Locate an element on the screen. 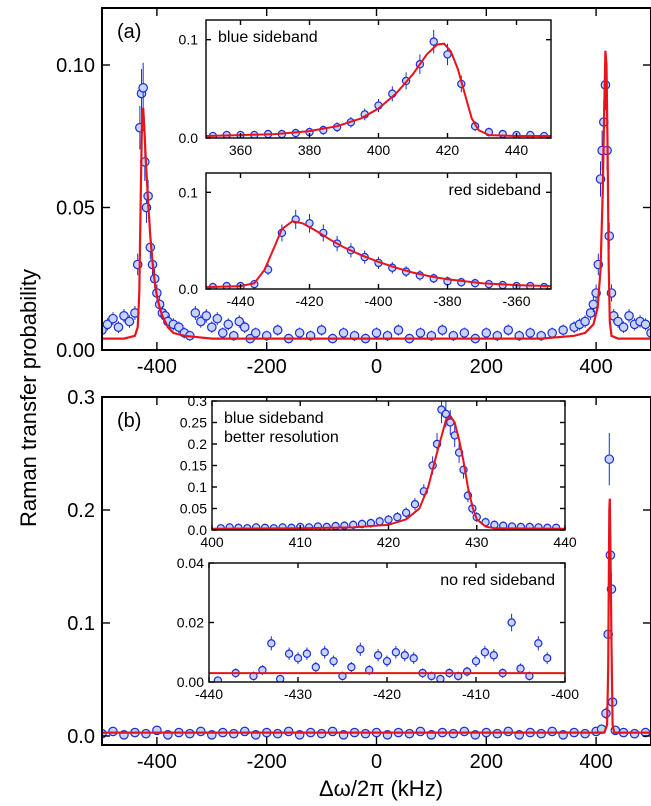 Image resolution: width=651 pixels, height=806 pixels. y-tick-label: 0.3 is located at coordinates (198, 401).